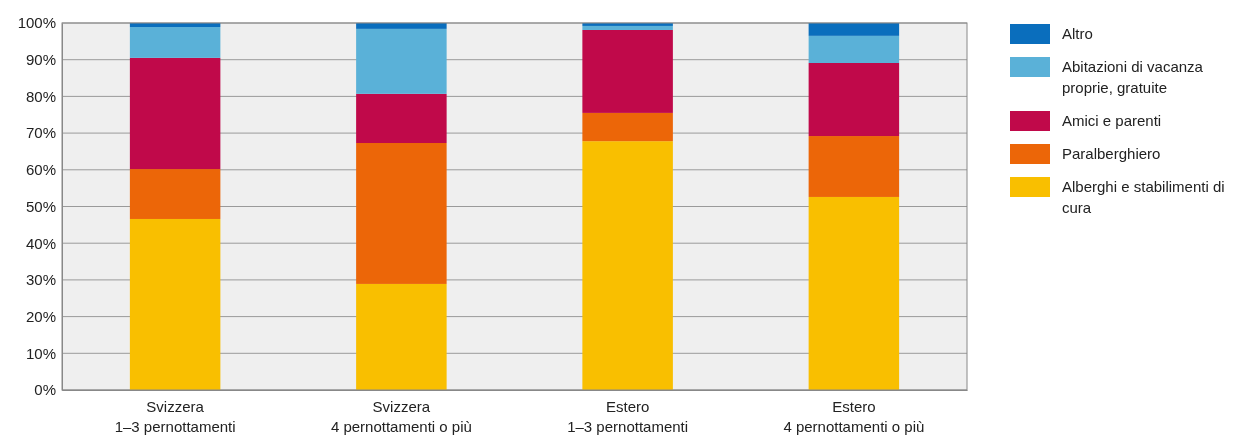 The image size is (1245, 444). I want to click on y-tick-label: 100%, so click(36, 23).